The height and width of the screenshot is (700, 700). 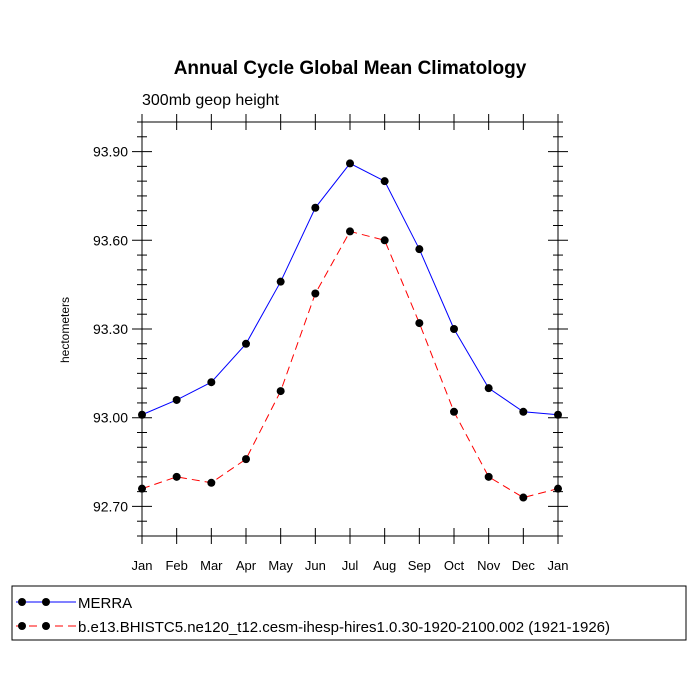 I want to click on y-tick-label: 93.60, so click(x=110, y=240).